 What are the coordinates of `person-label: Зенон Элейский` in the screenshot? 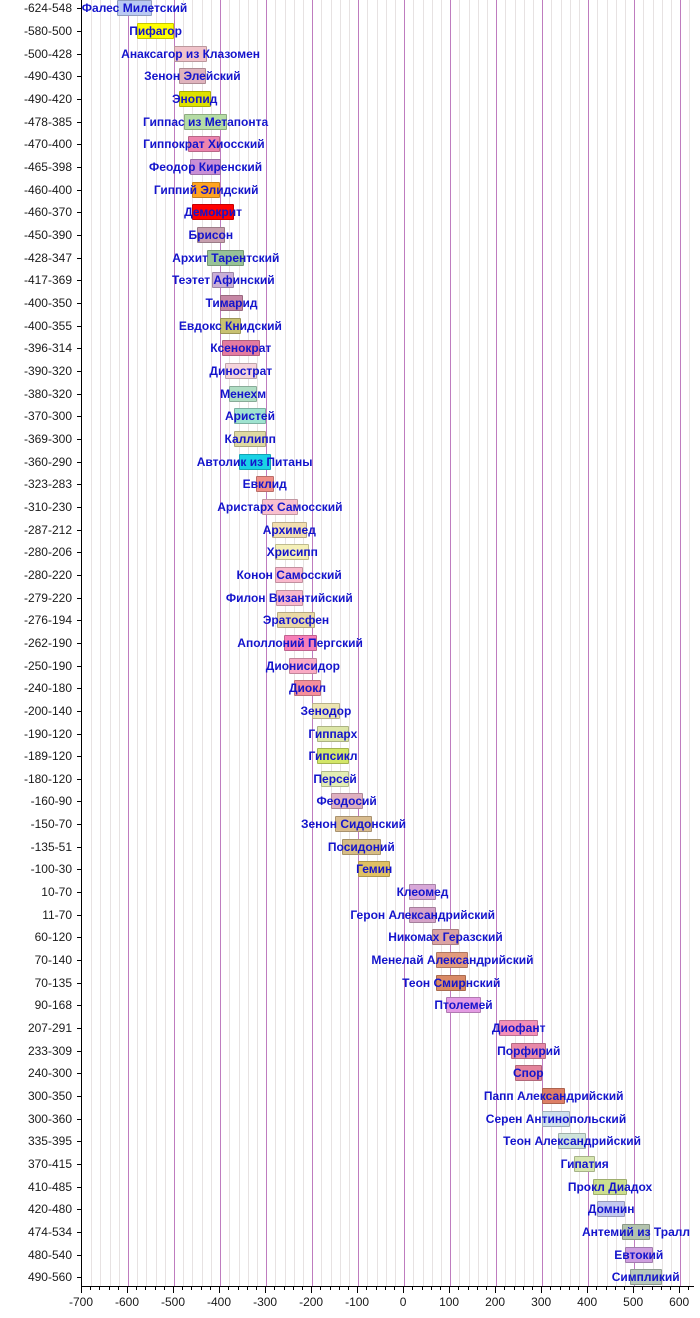 It's located at (192, 76).